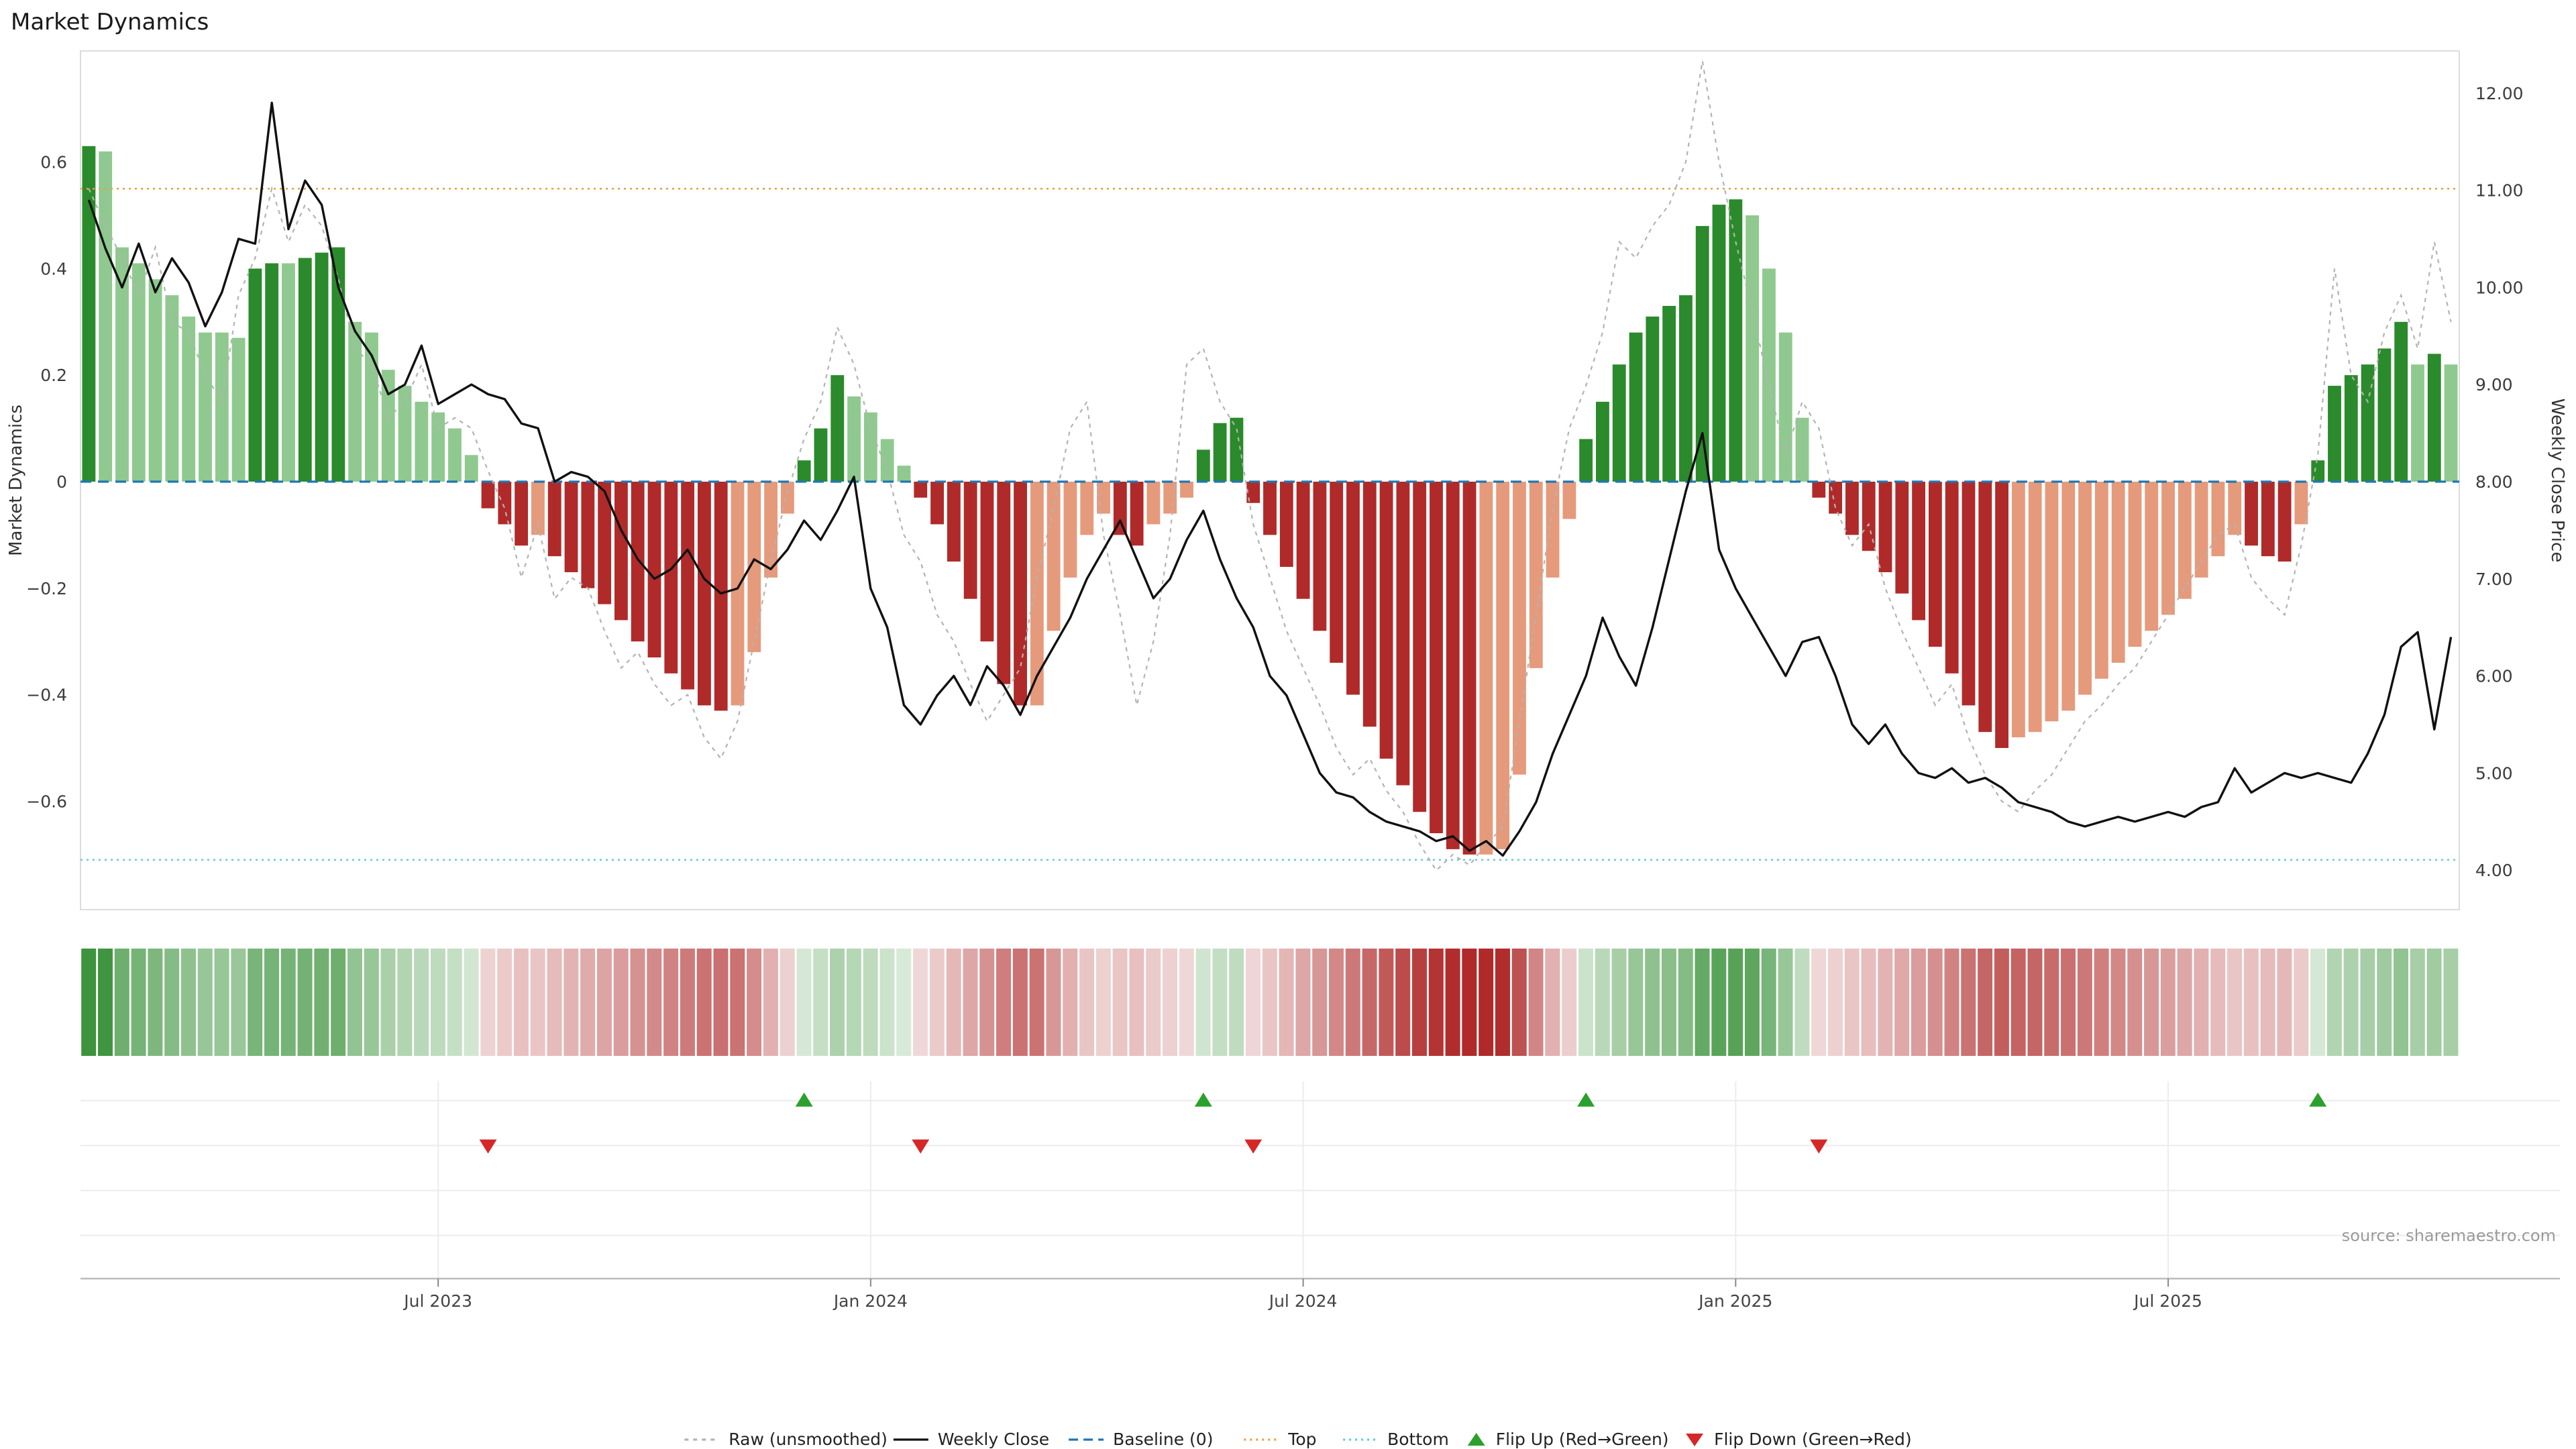 The height and width of the screenshot is (1449, 2576). Describe the element at coordinates (16, 480) in the screenshot. I see `left-axis-label: Market Dynamics` at that location.